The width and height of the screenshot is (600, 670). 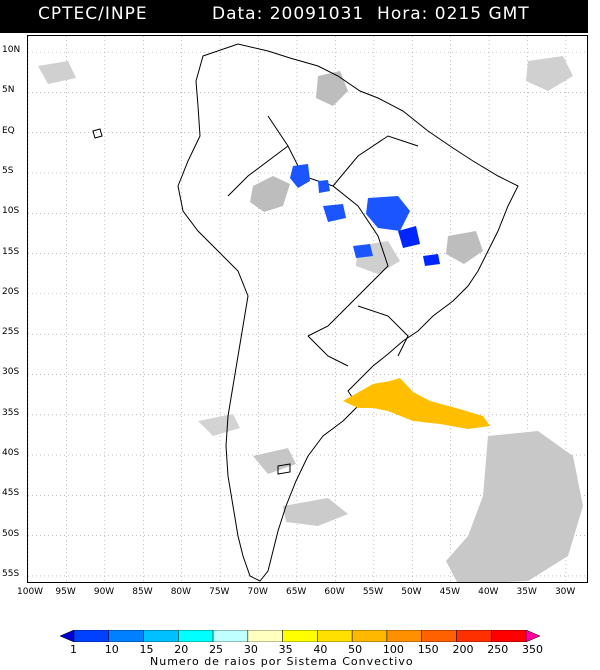 I want to click on longitude-label: 95W, so click(x=65, y=592).